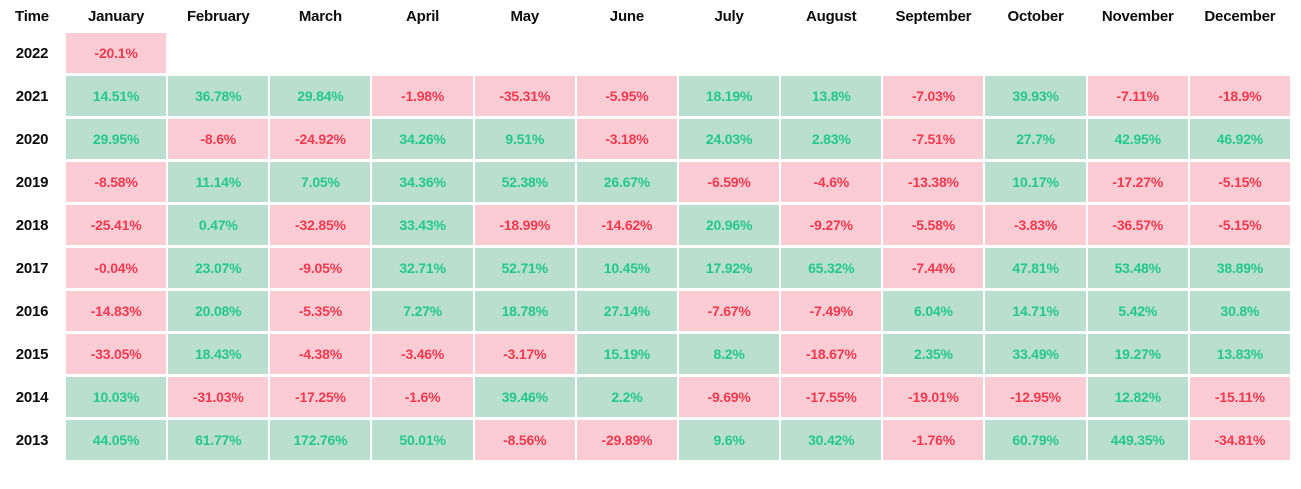 The height and width of the screenshot is (489, 1301). Describe the element at coordinates (524, 354) in the screenshot. I see `return-cell: -3.17%` at that location.